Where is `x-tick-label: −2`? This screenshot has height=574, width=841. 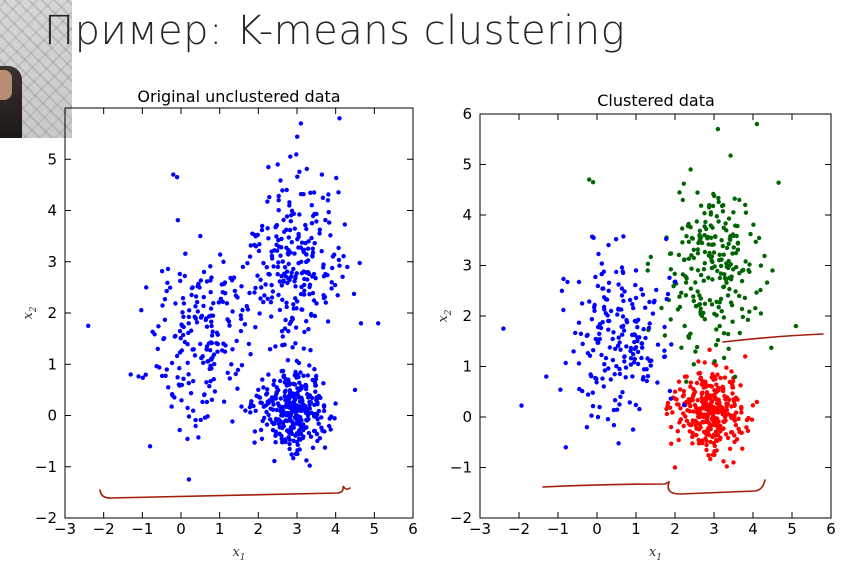 x-tick-label: −2 is located at coordinates (519, 529).